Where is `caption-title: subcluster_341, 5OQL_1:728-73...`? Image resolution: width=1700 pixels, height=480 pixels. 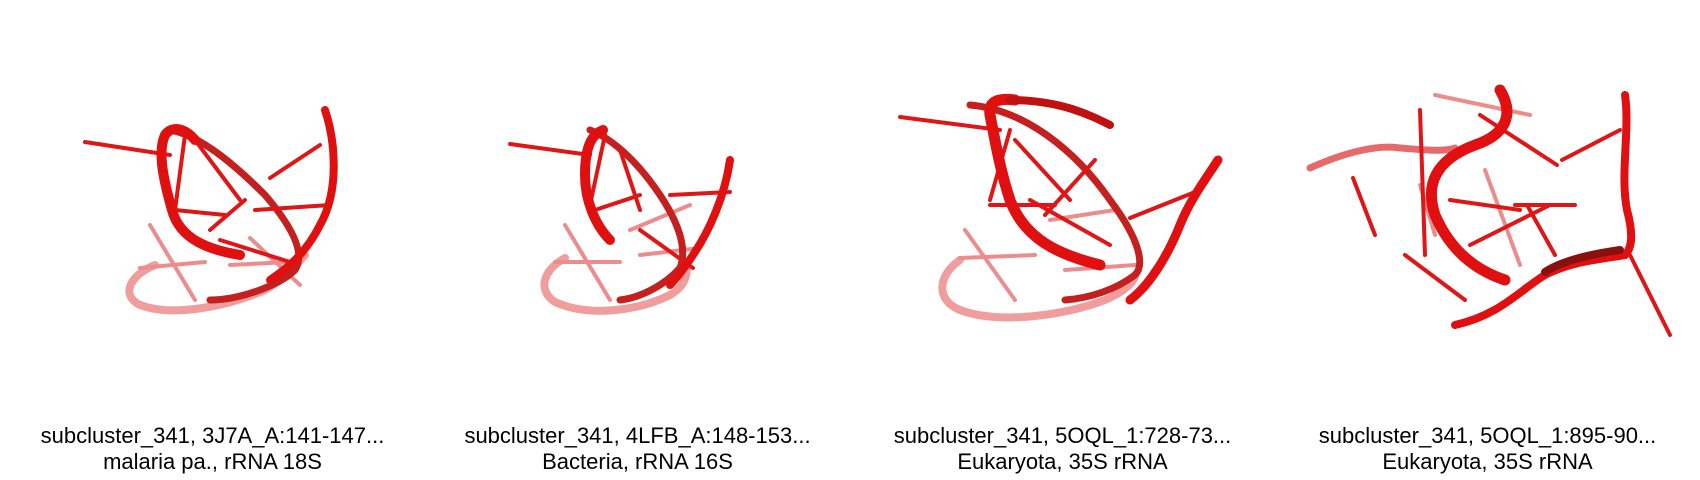 caption-title: subcluster_341, 5OQL_1:728-73... is located at coordinates (1062, 435).